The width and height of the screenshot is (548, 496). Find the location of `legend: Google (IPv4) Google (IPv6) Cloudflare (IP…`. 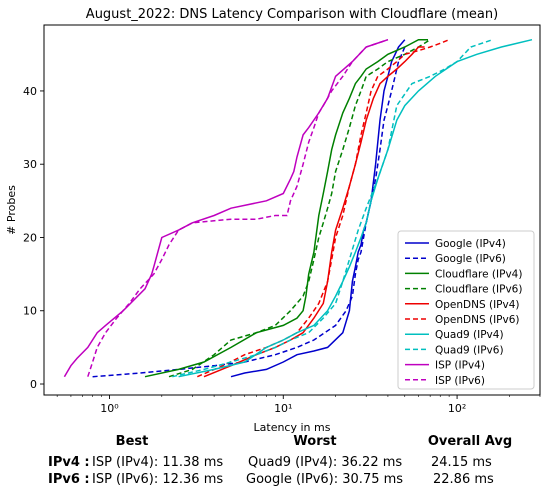

legend: Google (IPv4) Google (IPv6) Cloudflare (IP… is located at coordinates (466, 310).